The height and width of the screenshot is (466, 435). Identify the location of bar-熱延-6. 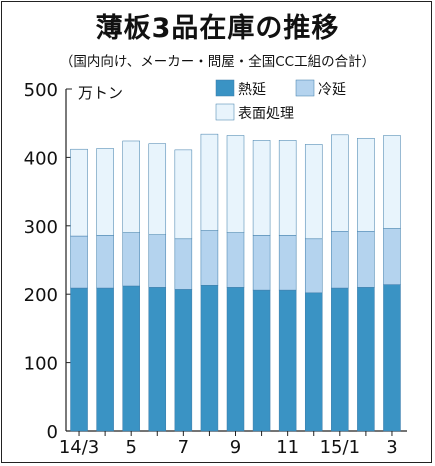
(157, 359).